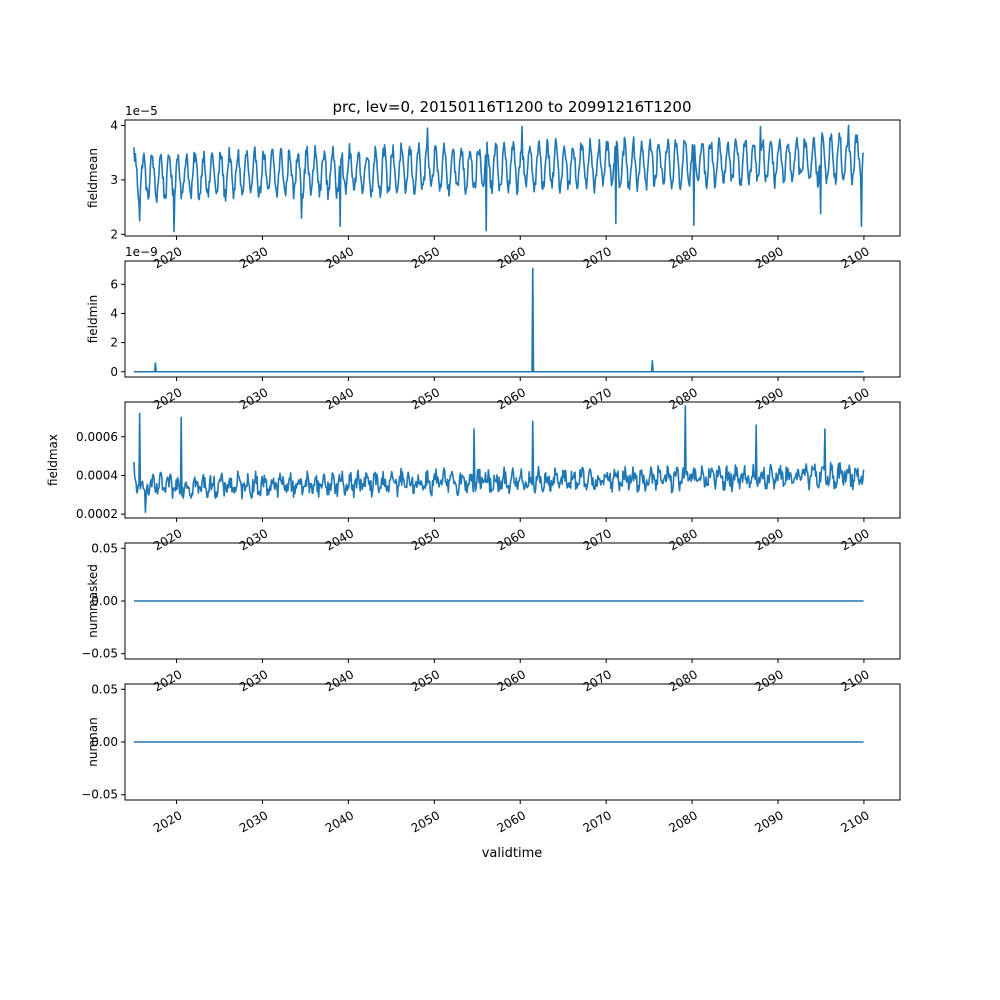  Describe the element at coordinates (53, 460) in the screenshot. I see `y-axis-label-fieldmax: fieldmax` at that location.